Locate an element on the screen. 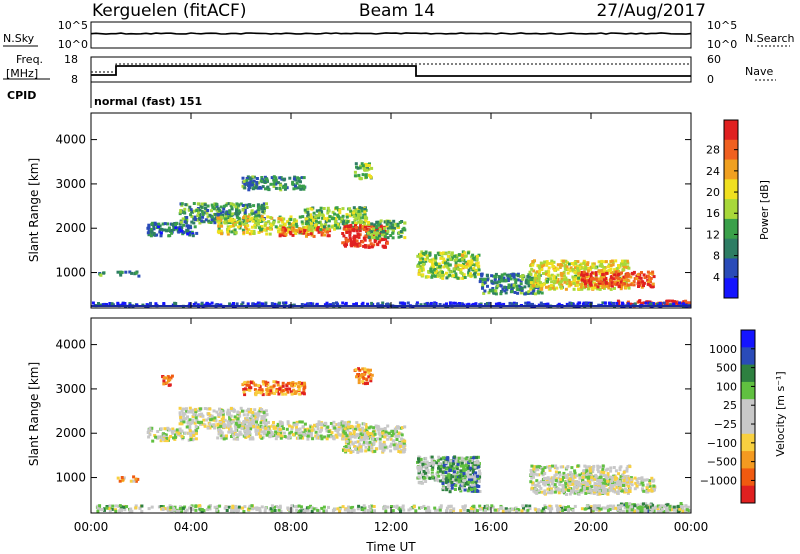 This screenshot has height=554, width=800. colorbar-swatch is located at coordinates (731, 229).